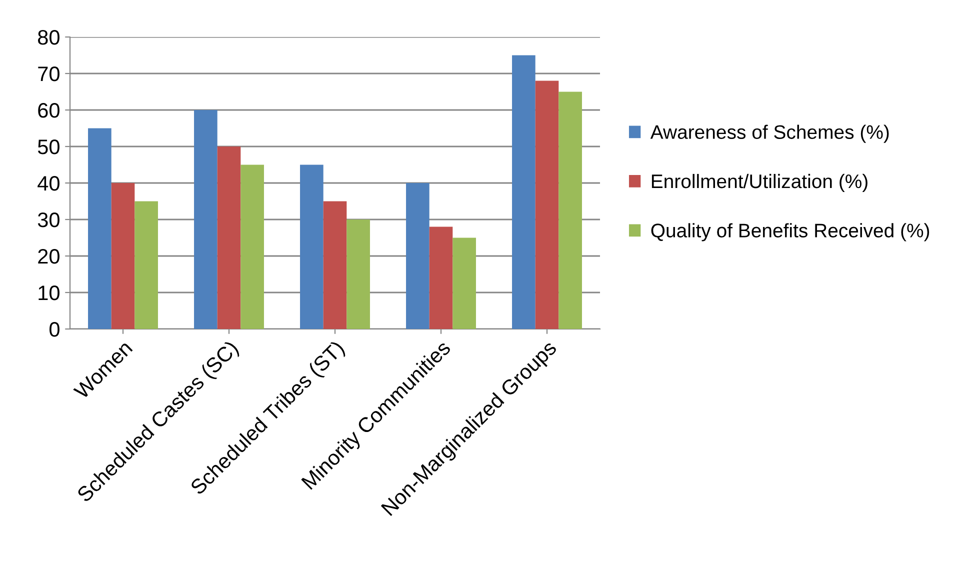 This screenshot has width=956, height=580. Describe the element at coordinates (49, 256) in the screenshot. I see `y-tick-label: 20` at that location.